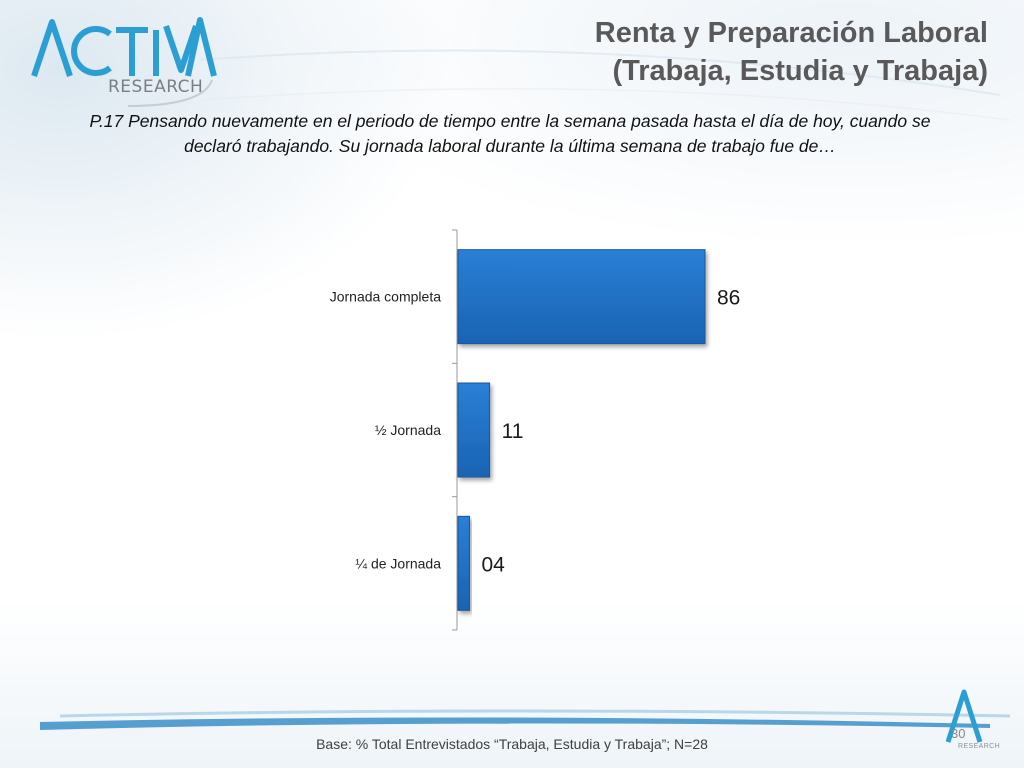 Image resolution: width=1024 pixels, height=768 pixels. Describe the element at coordinates (964, 716) in the screenshot. I see `mini-logo-icon` at that location.